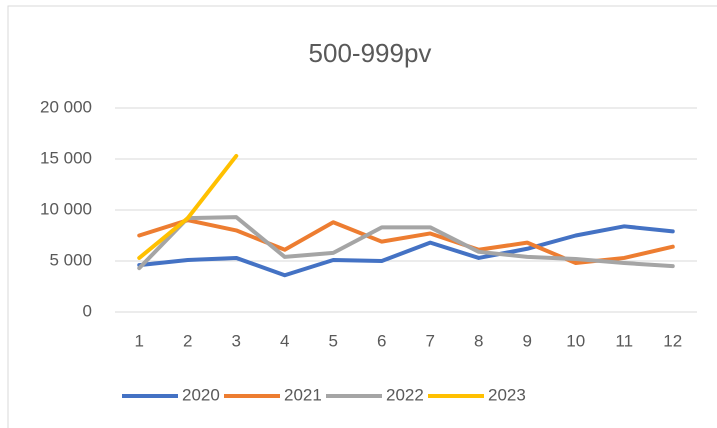  I want to click on x-tick-label: 11, so click(624, 340).